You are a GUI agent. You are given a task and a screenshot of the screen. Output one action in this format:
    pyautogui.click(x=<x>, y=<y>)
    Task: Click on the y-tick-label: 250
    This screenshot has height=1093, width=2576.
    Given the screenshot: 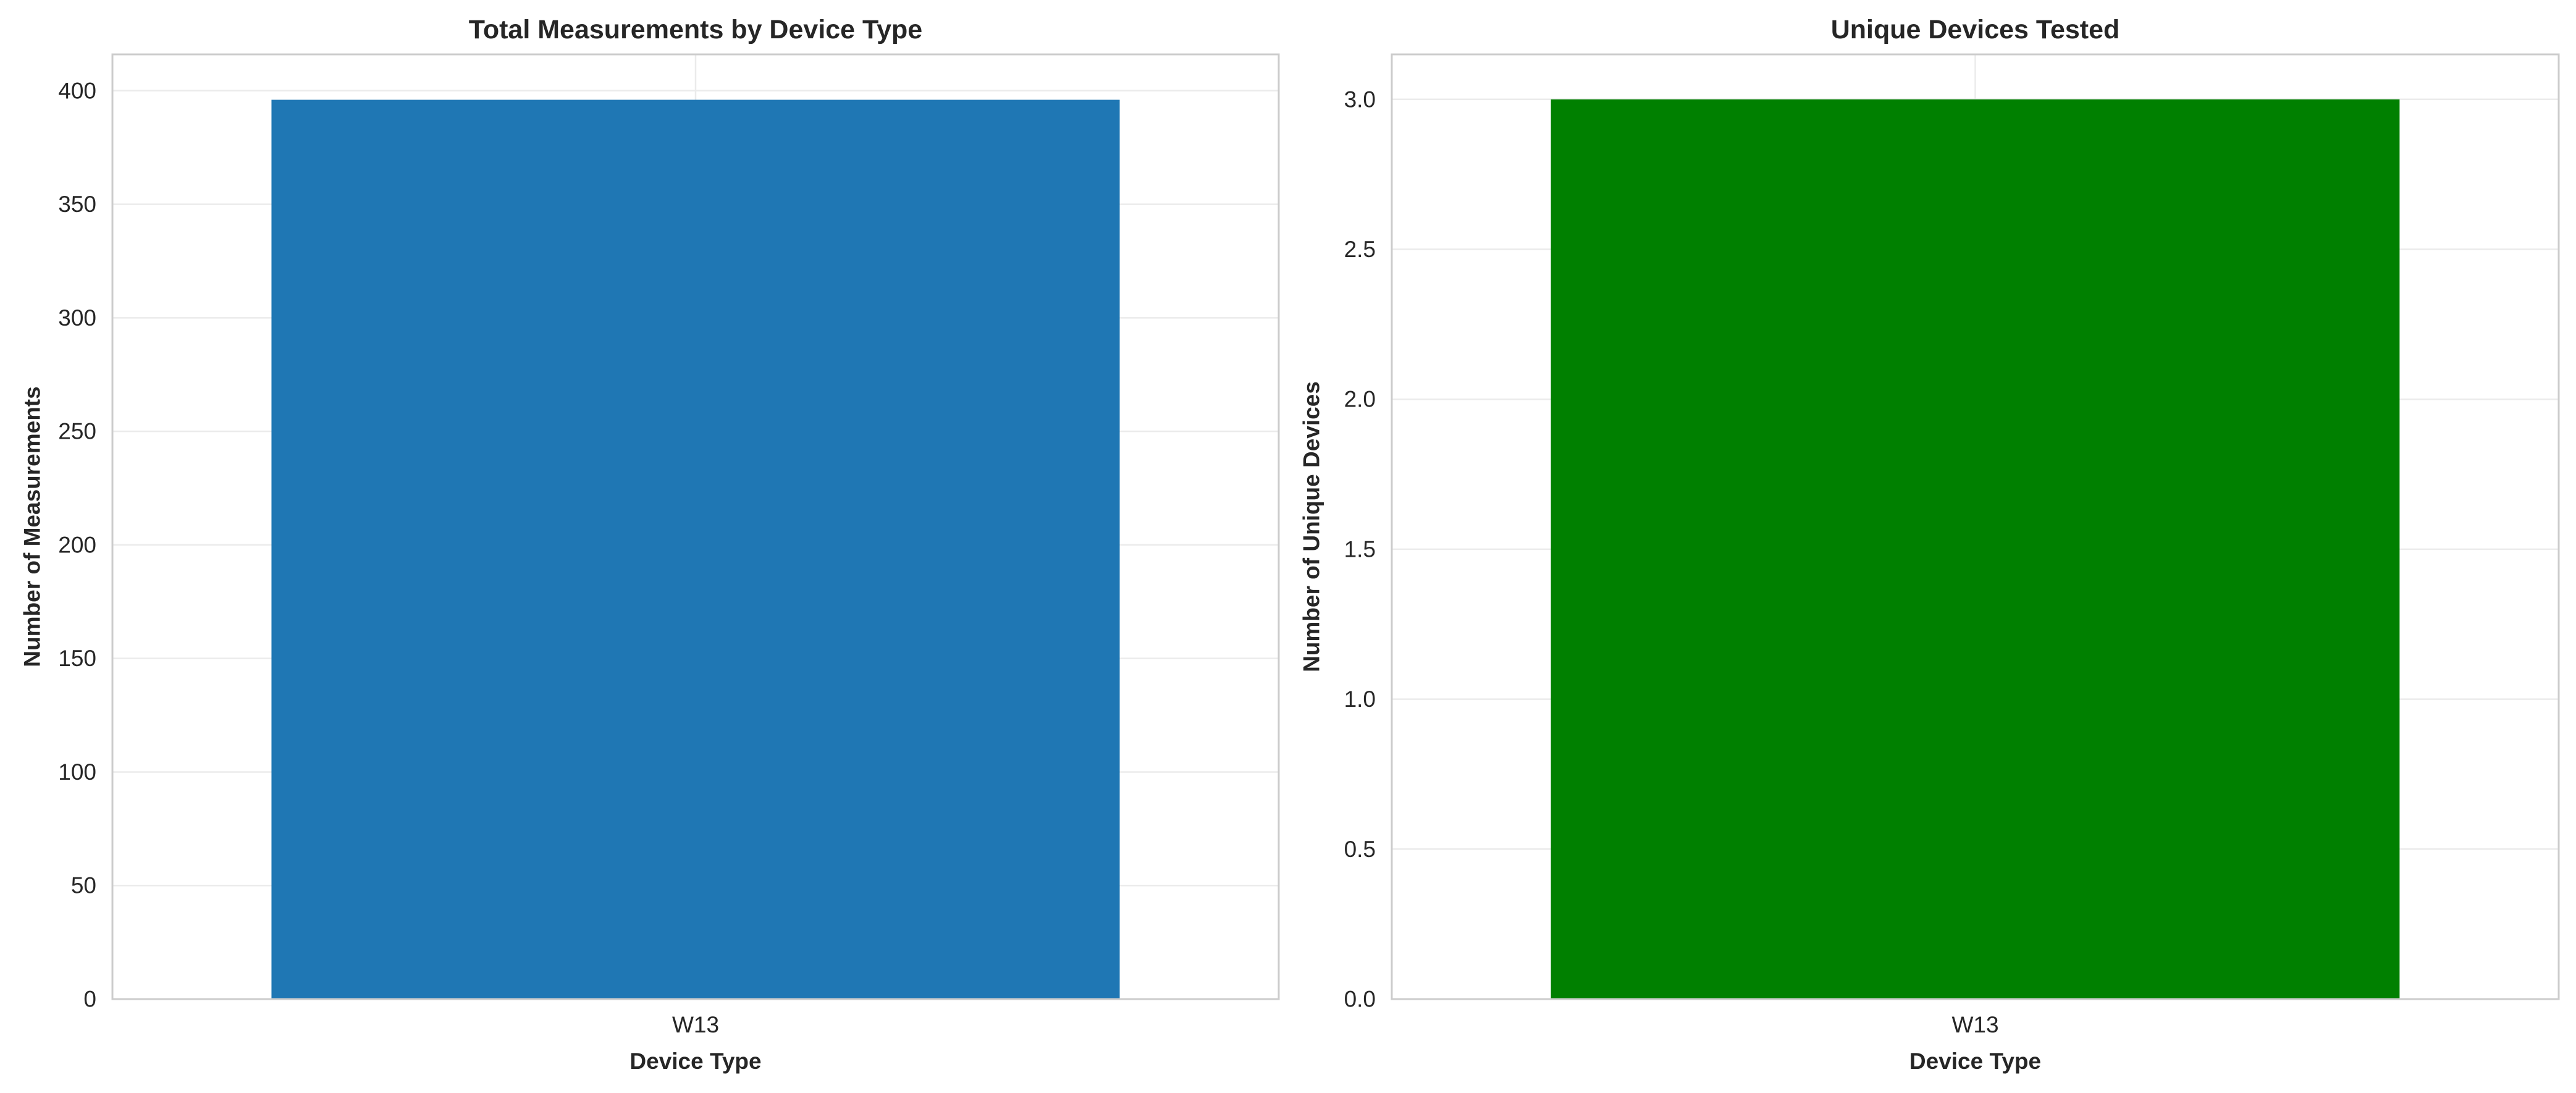 What is the action you would take?
    pyautogui.click(x=77, y=432)
    